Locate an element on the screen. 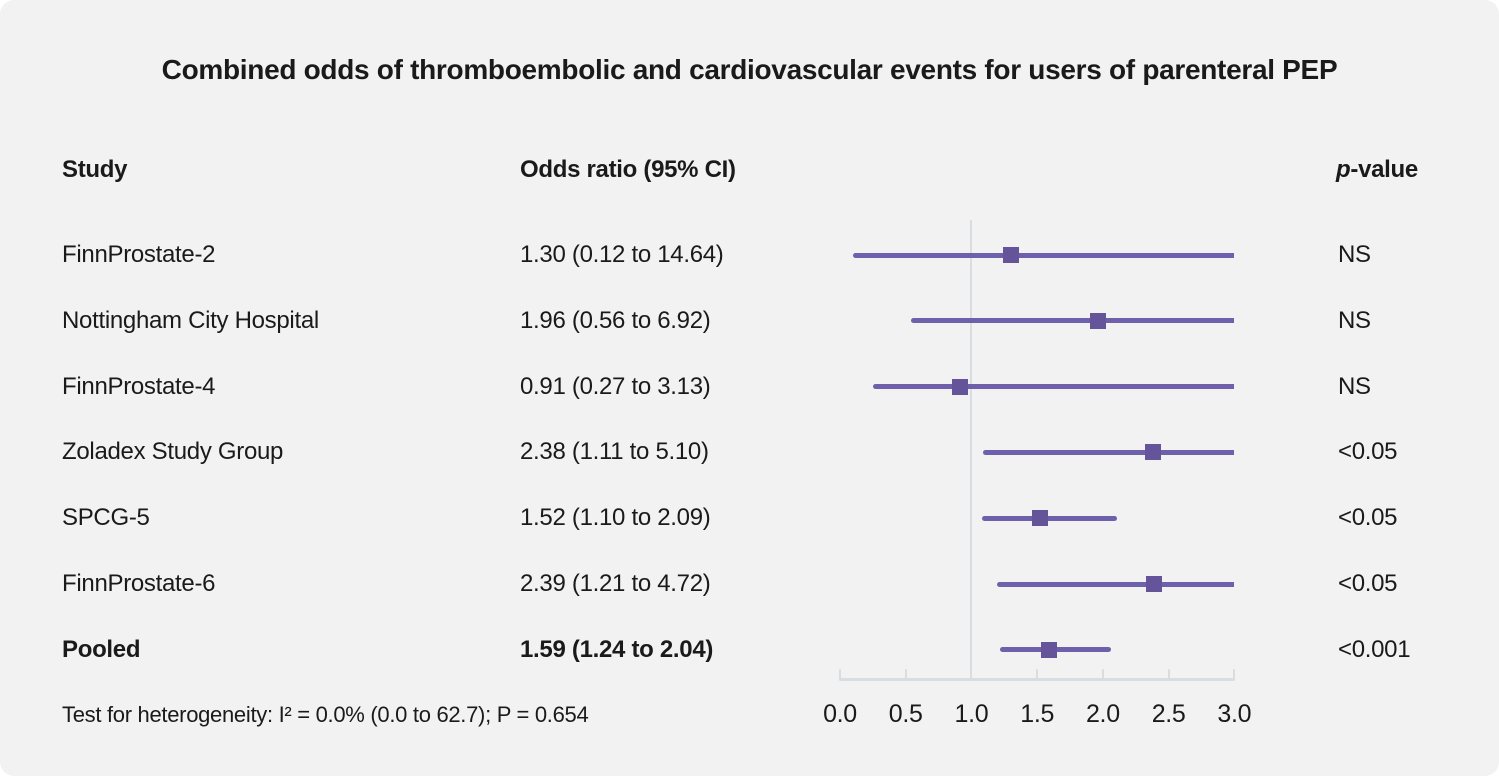 This screenshot has width=1499, height=776. p-value-header-rest: -value is located at coordinates (1384, 169).